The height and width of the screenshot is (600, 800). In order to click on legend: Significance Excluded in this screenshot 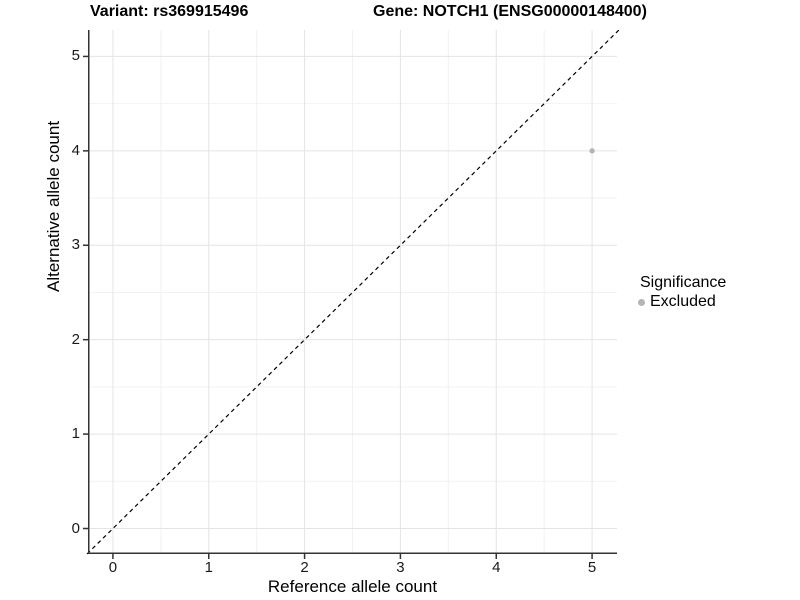, I will do `click(678, 292)`.